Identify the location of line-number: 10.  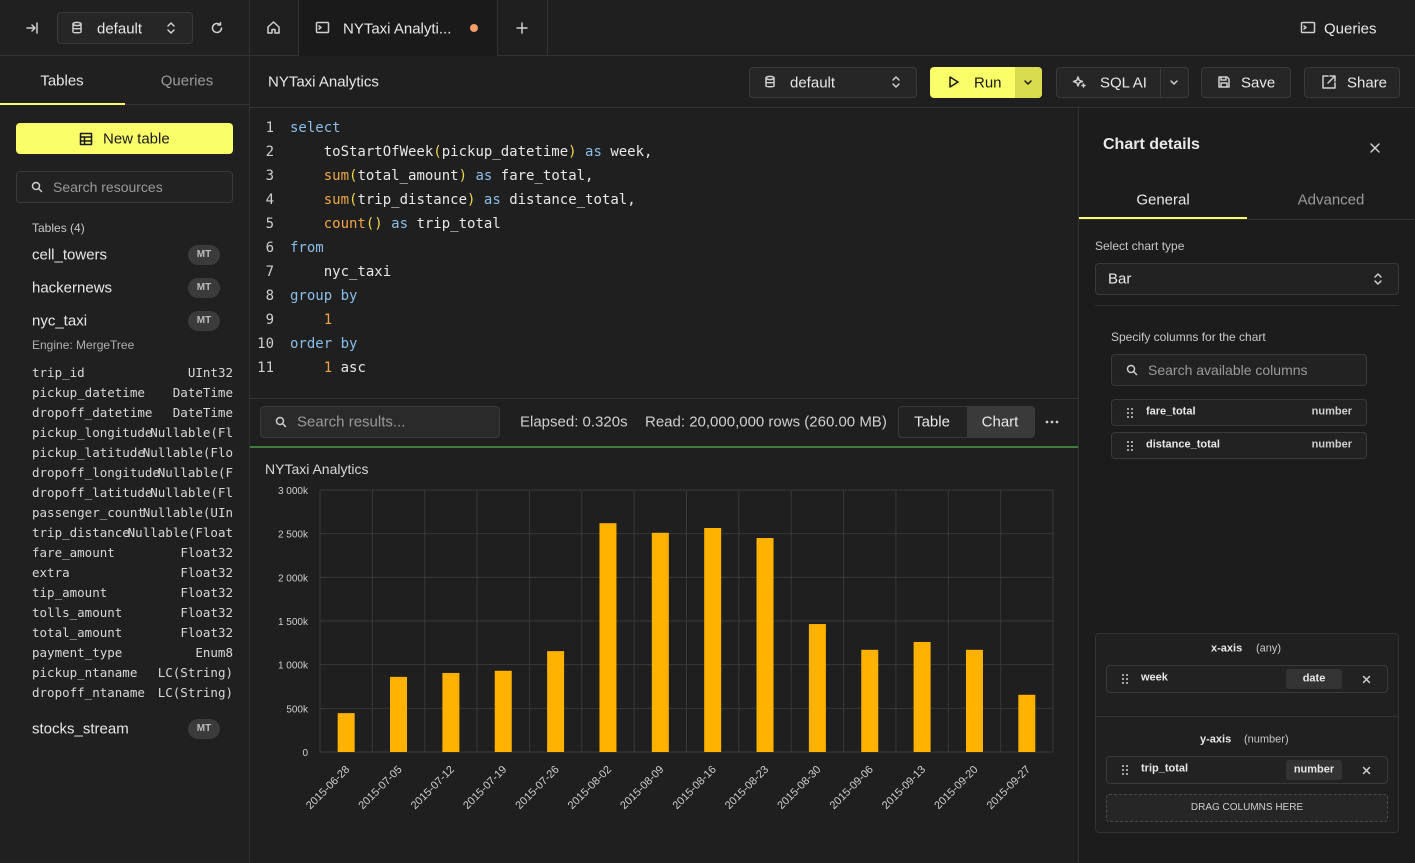
(265, 344).